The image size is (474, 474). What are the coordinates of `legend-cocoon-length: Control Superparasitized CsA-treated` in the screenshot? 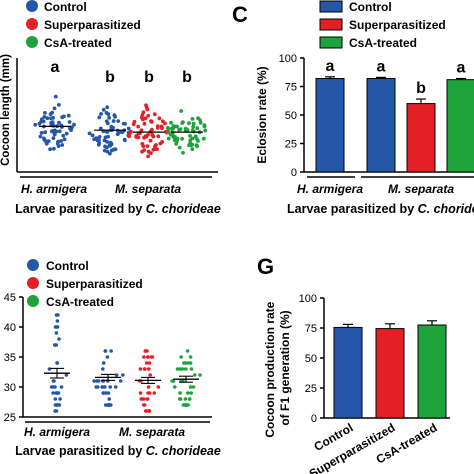 It's located at (83, 25).